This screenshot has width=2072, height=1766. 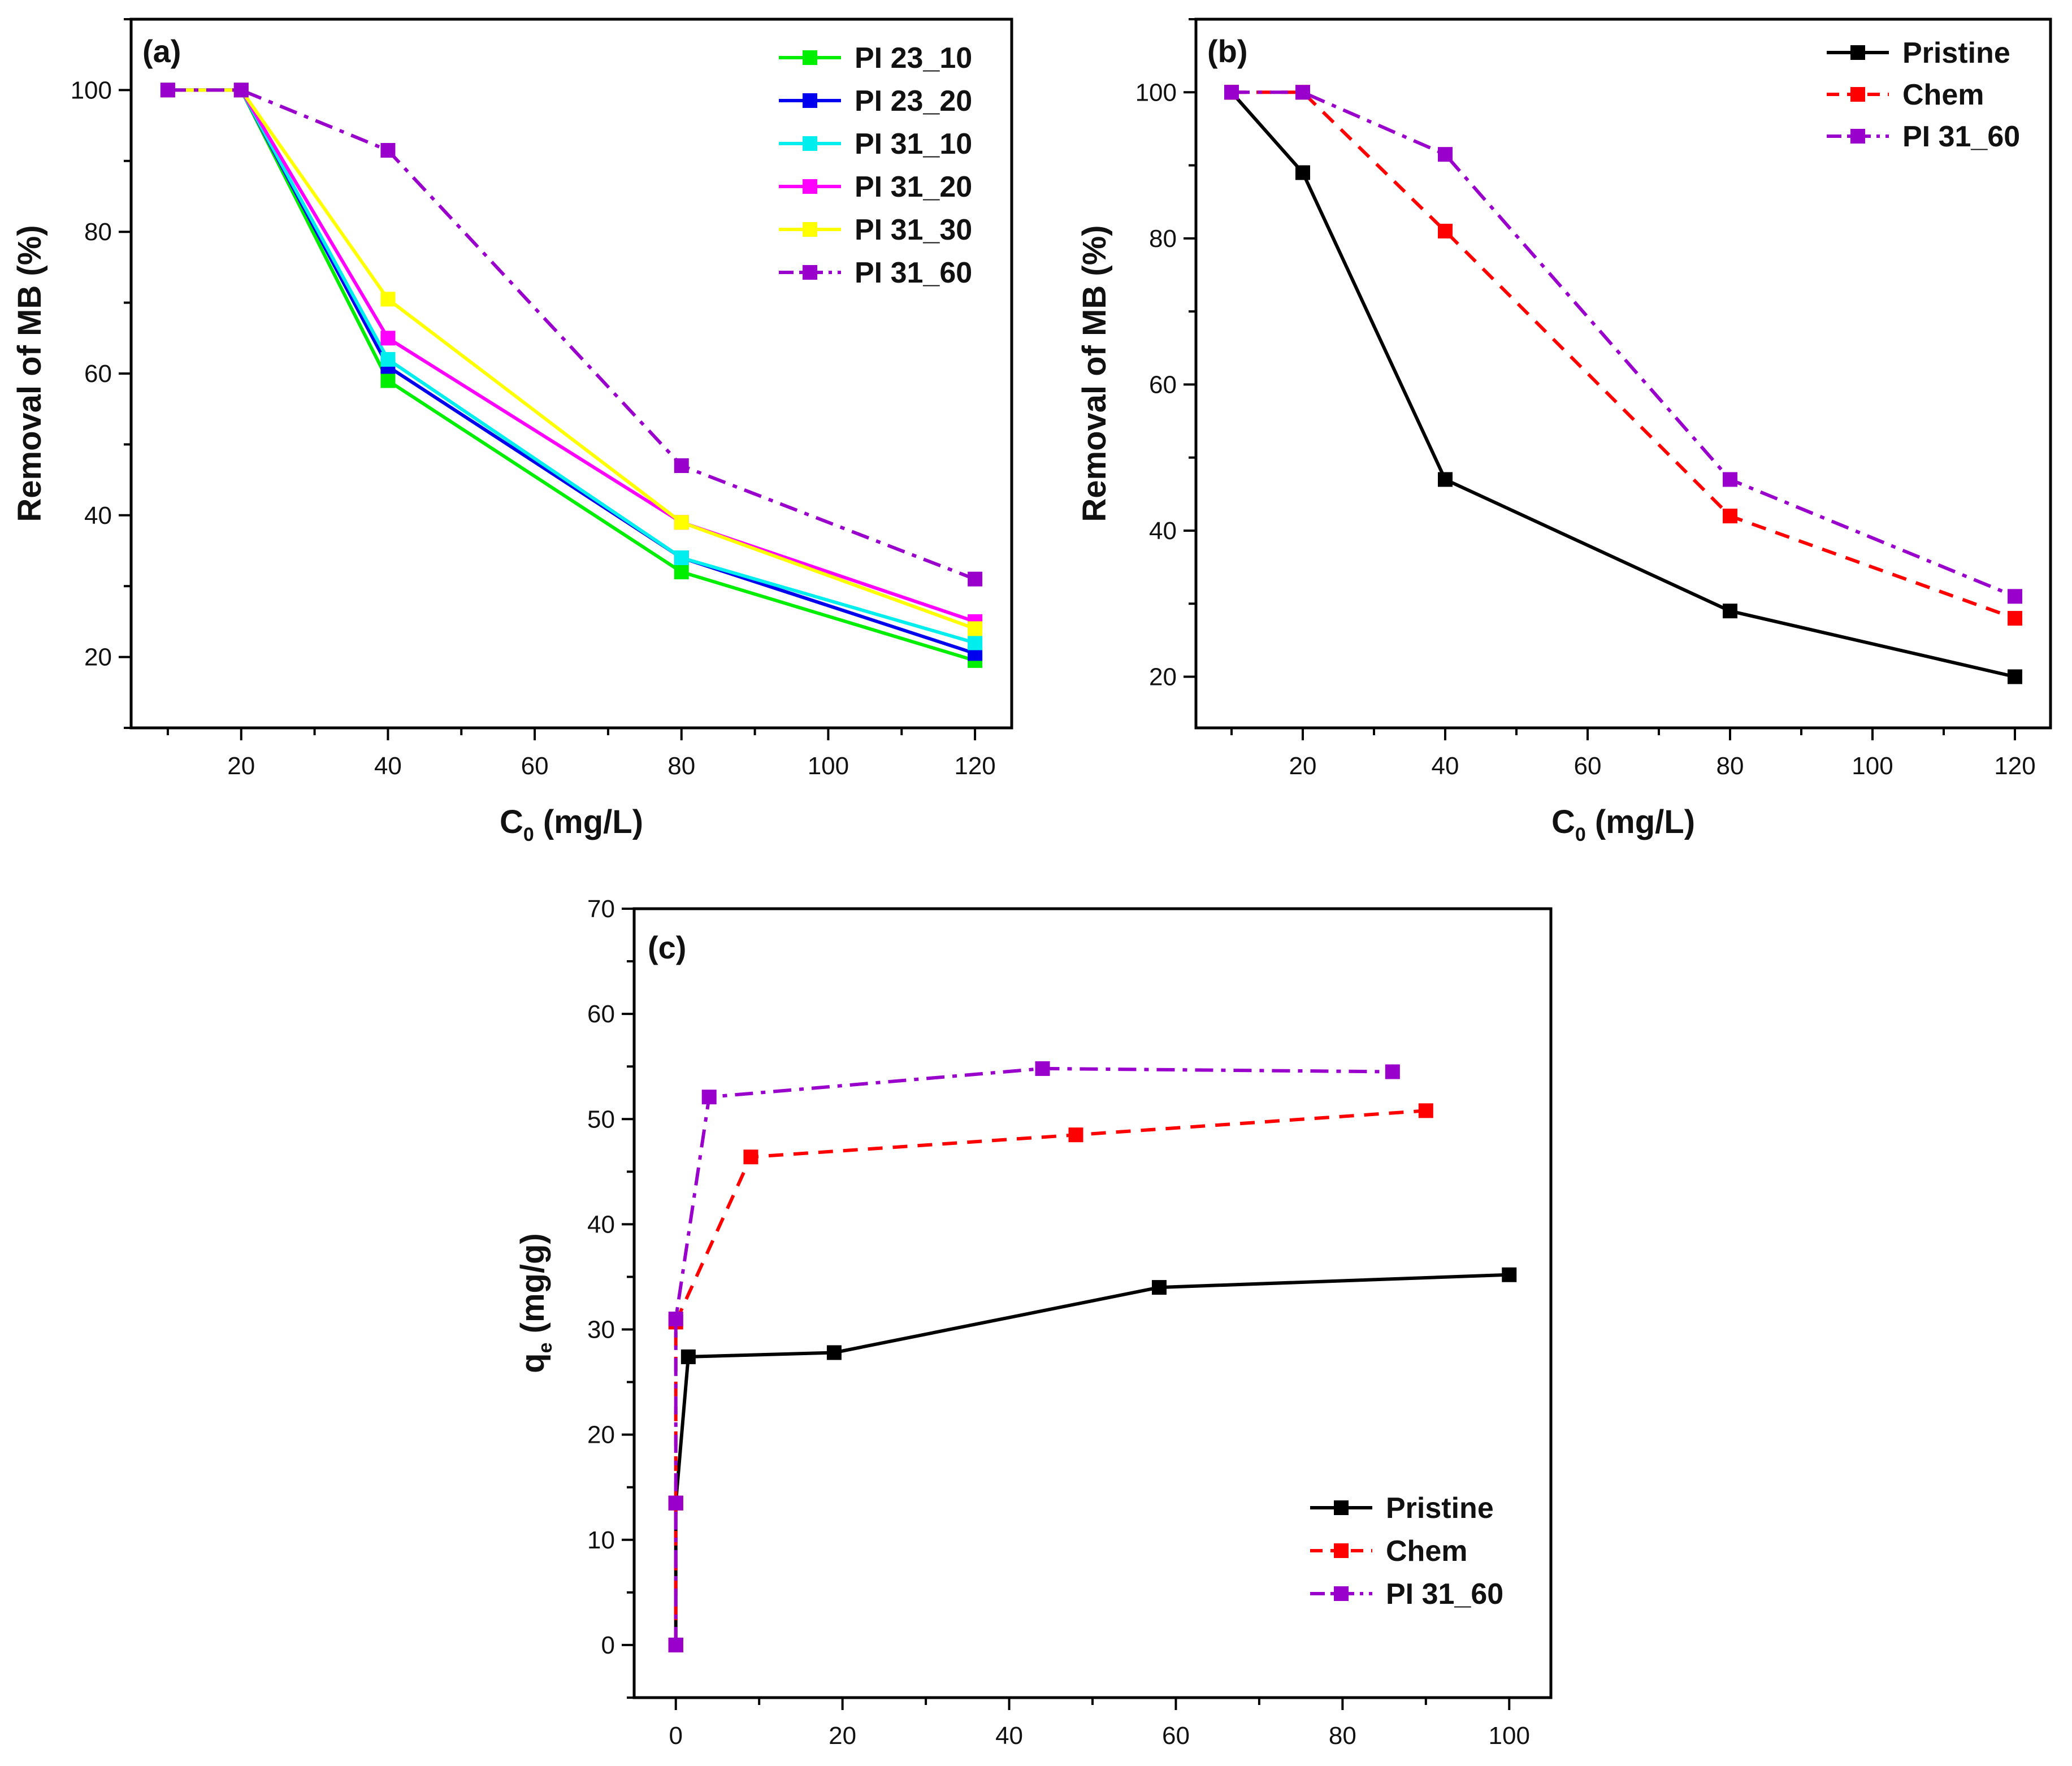 I want to click on x-tick-label: 80, so click(x=681, y=766).